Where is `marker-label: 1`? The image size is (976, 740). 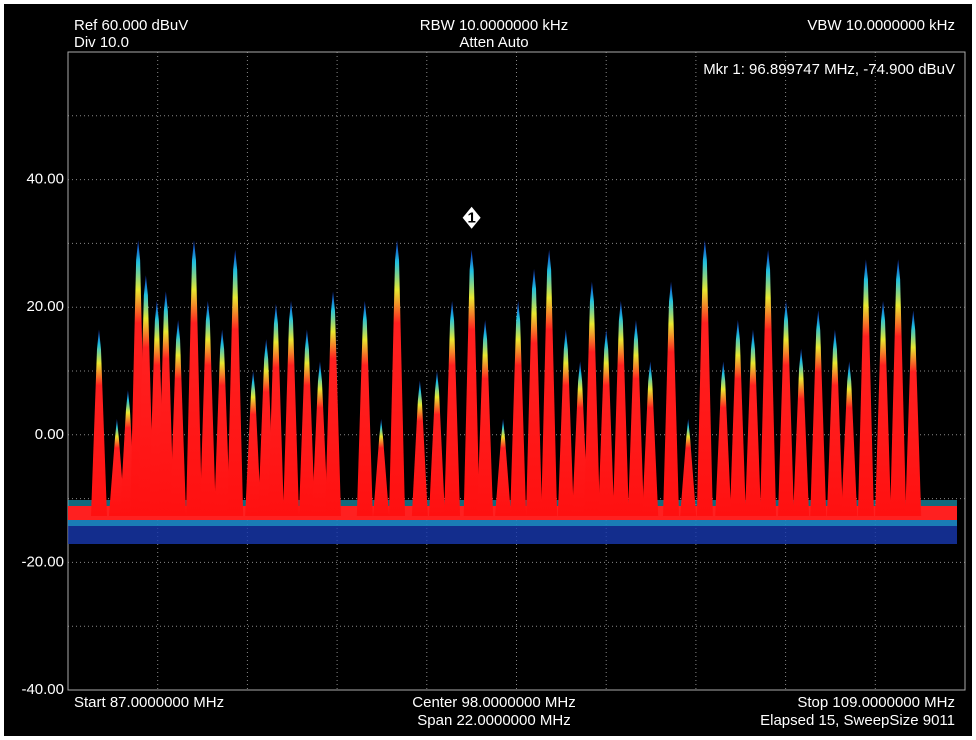 marker-label: 1 is located at coordinates (471, 218).